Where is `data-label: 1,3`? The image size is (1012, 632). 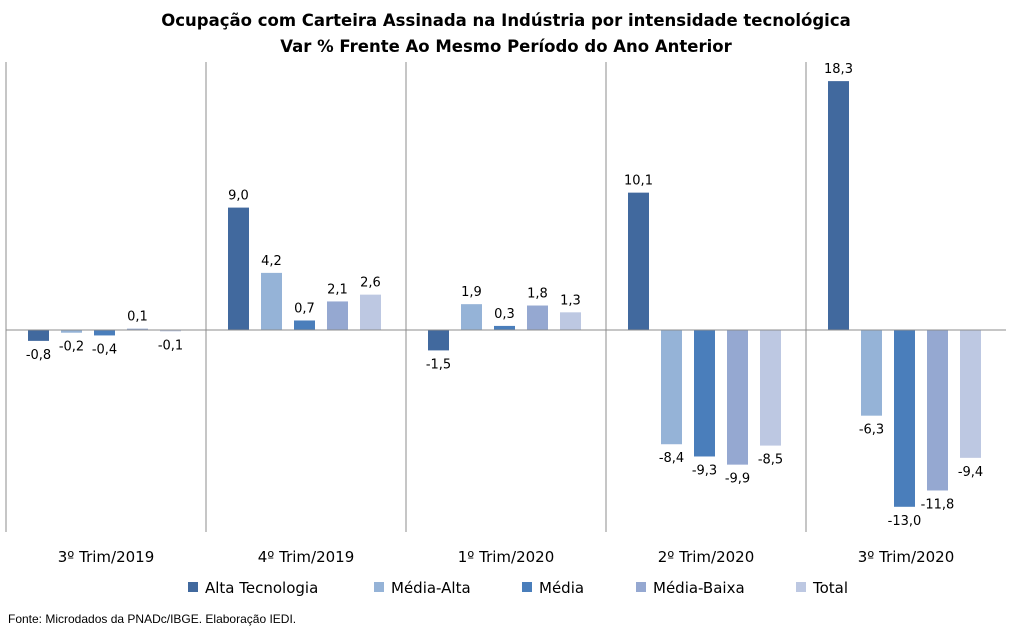 data-label: 1,3 is located at coordinates (570, 300).